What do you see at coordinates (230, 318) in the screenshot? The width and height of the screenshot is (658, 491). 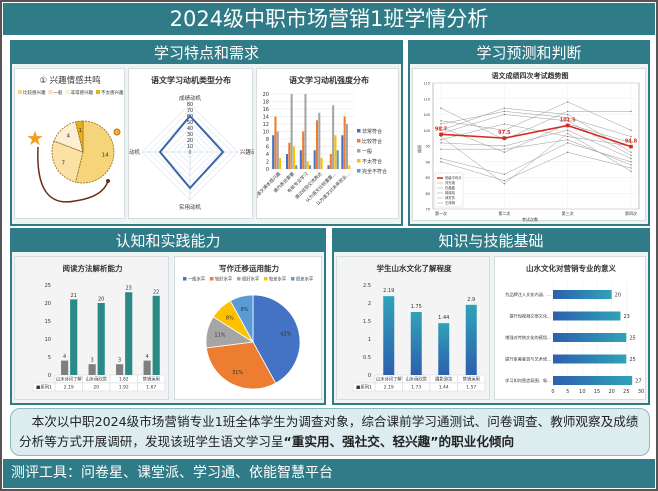 I see `data-label: 8%` at bounding box center [230, 318].